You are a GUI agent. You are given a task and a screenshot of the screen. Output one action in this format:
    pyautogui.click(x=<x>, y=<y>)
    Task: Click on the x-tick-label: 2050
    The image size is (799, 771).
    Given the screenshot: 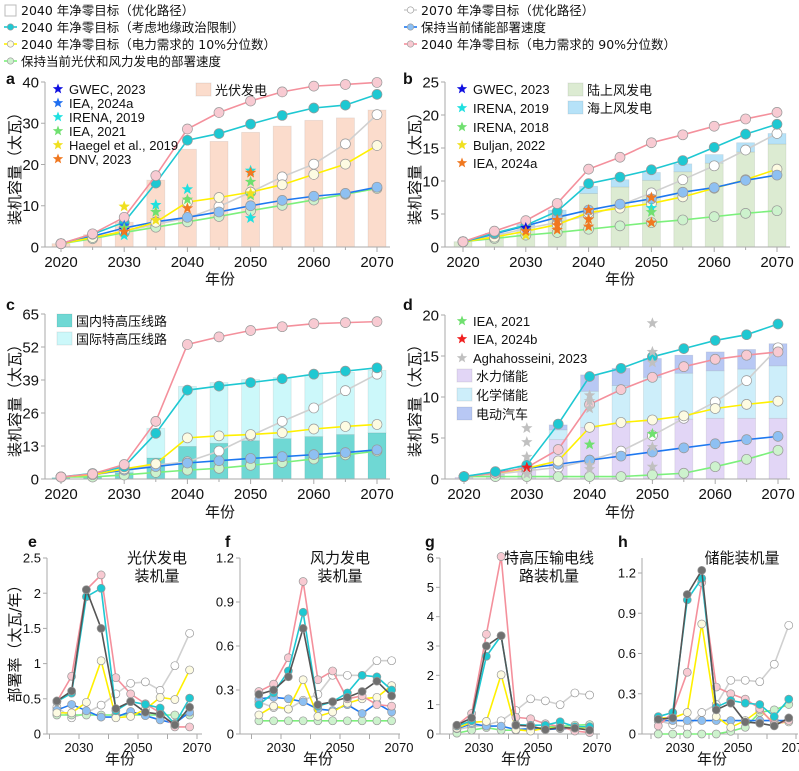 What is the action you would take?
    pyautogui.click(x=738, y=747)
    